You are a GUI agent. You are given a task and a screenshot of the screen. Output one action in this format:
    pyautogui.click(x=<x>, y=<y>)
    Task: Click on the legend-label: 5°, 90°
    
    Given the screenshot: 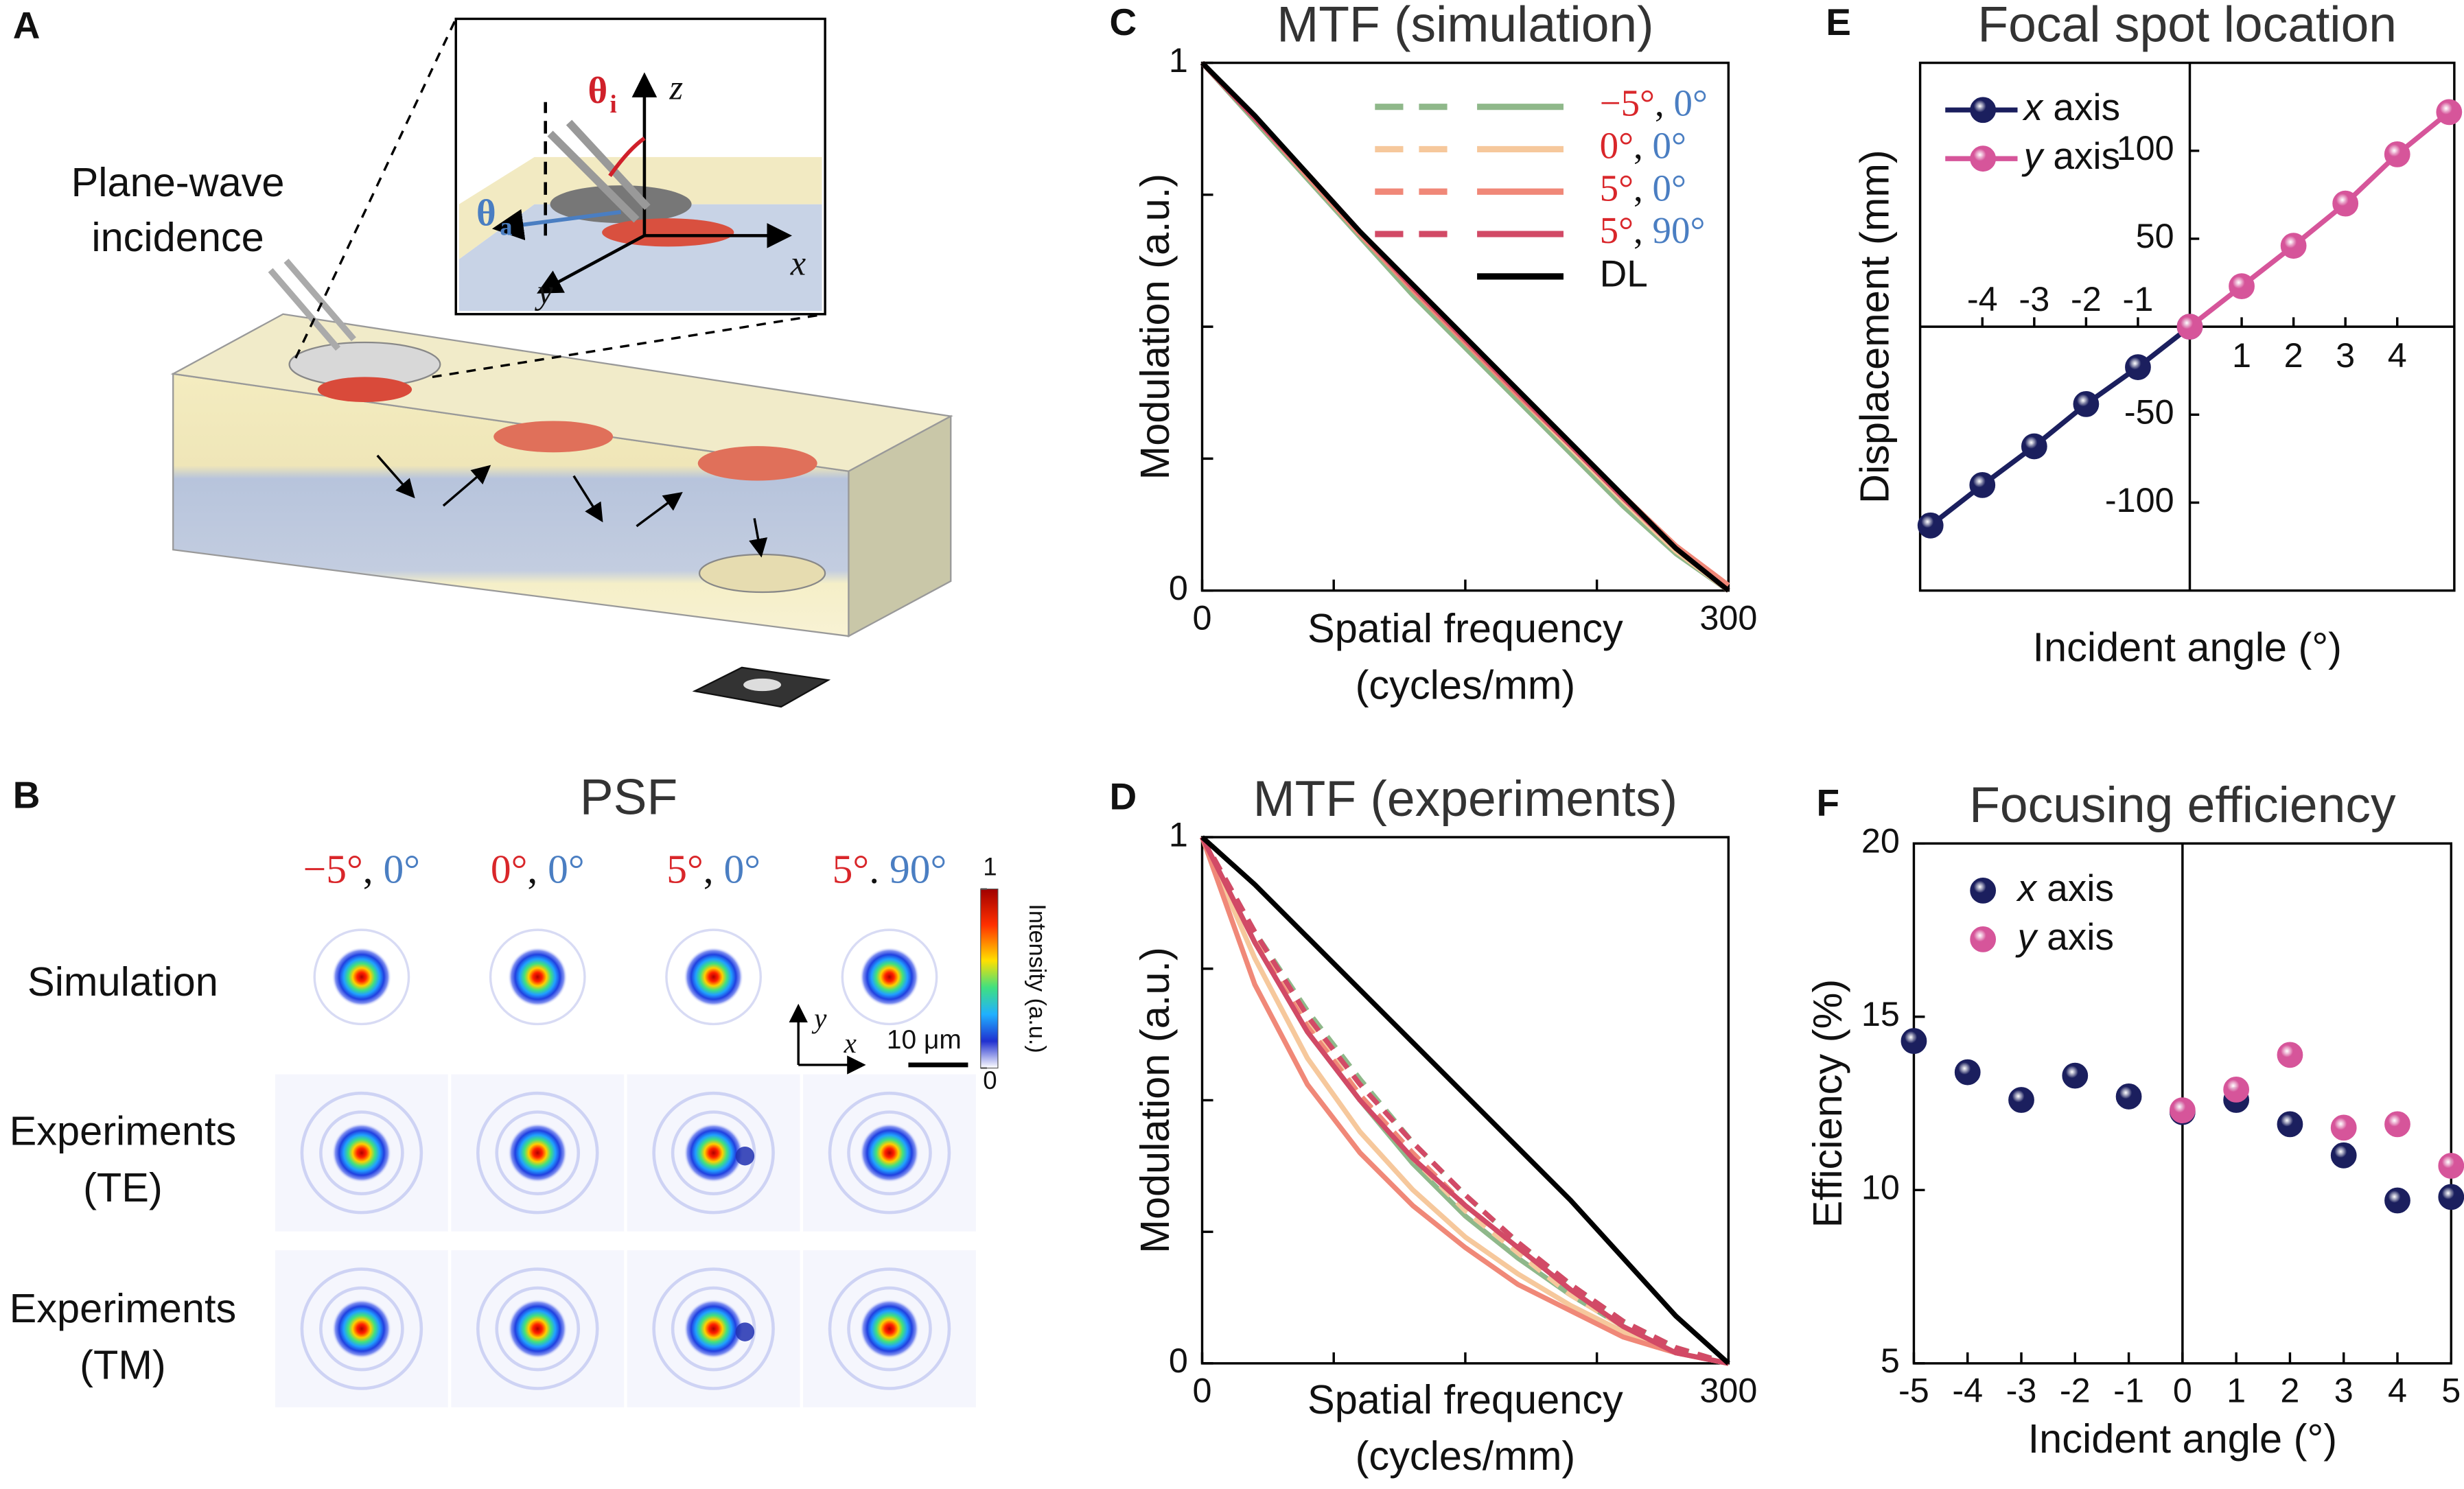 What is the action you would take?
    pyautogui.click(x=1653, y=230)
    